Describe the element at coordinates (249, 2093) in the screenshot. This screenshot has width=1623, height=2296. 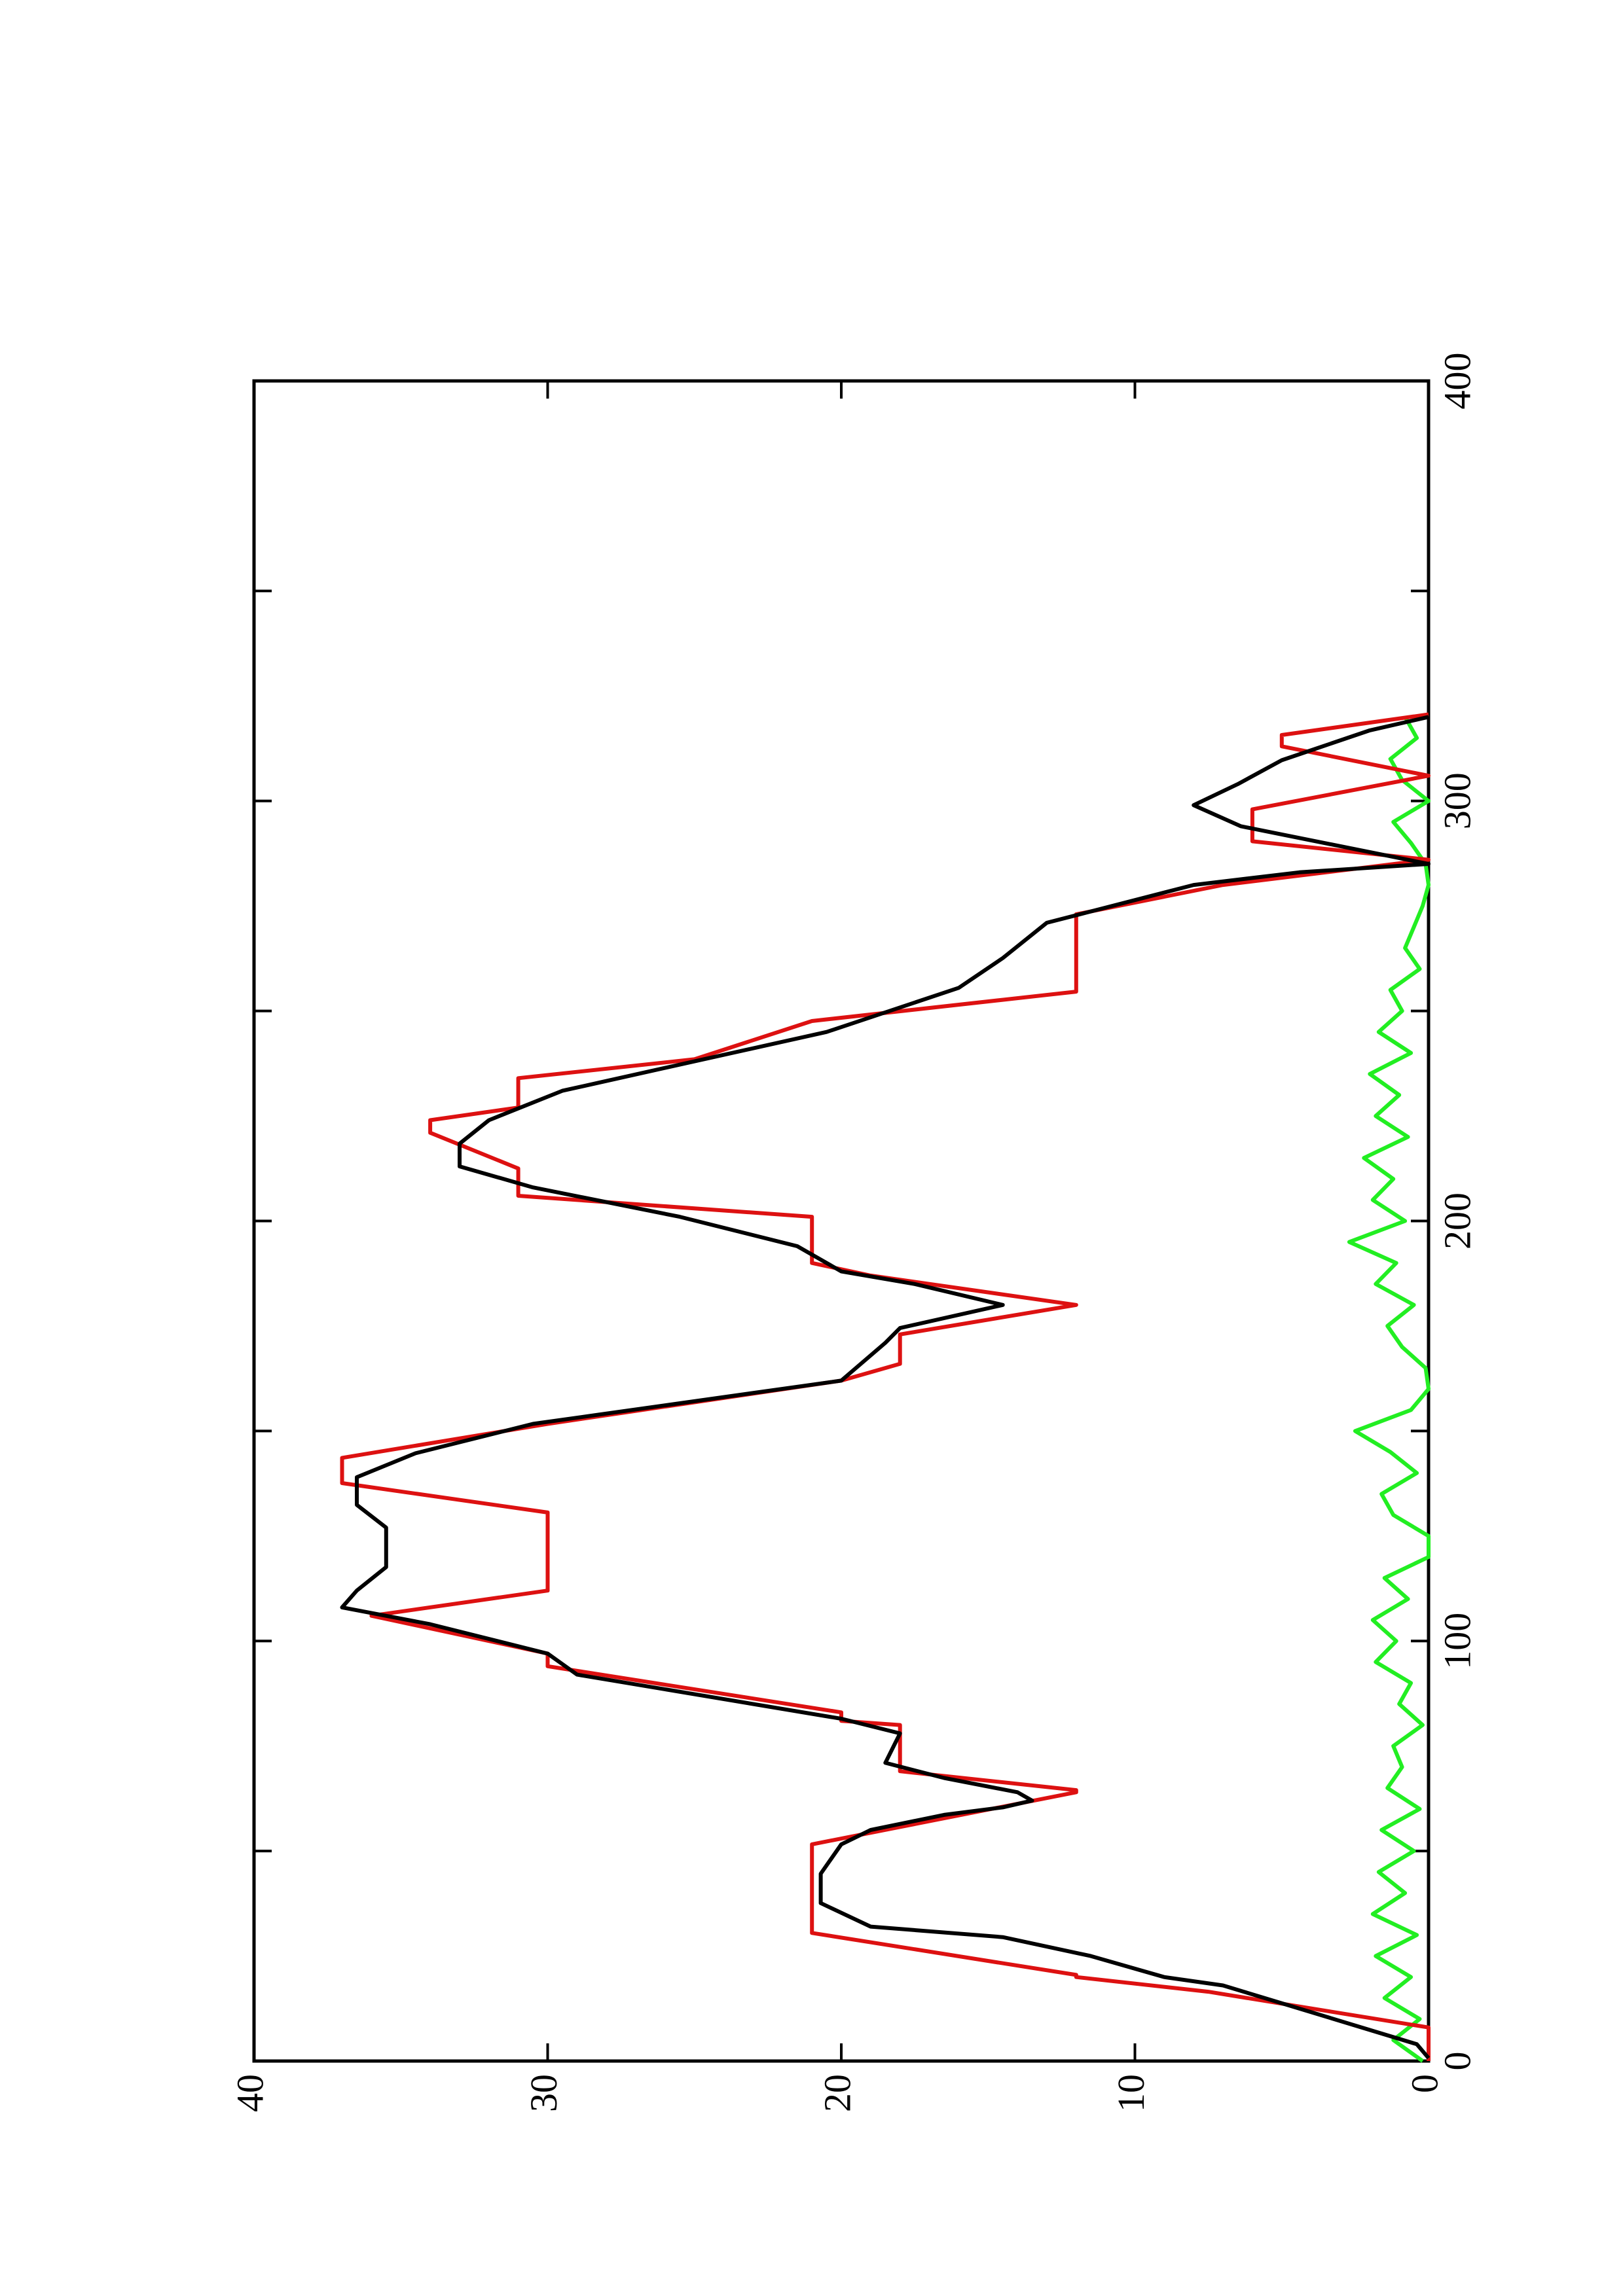
I see `y-tick-label: 40` at that location.